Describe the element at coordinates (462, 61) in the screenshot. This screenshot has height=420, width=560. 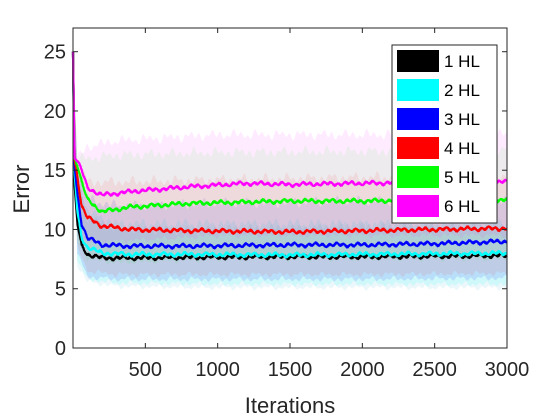
I see `legend-label: 1 HL` at that location.